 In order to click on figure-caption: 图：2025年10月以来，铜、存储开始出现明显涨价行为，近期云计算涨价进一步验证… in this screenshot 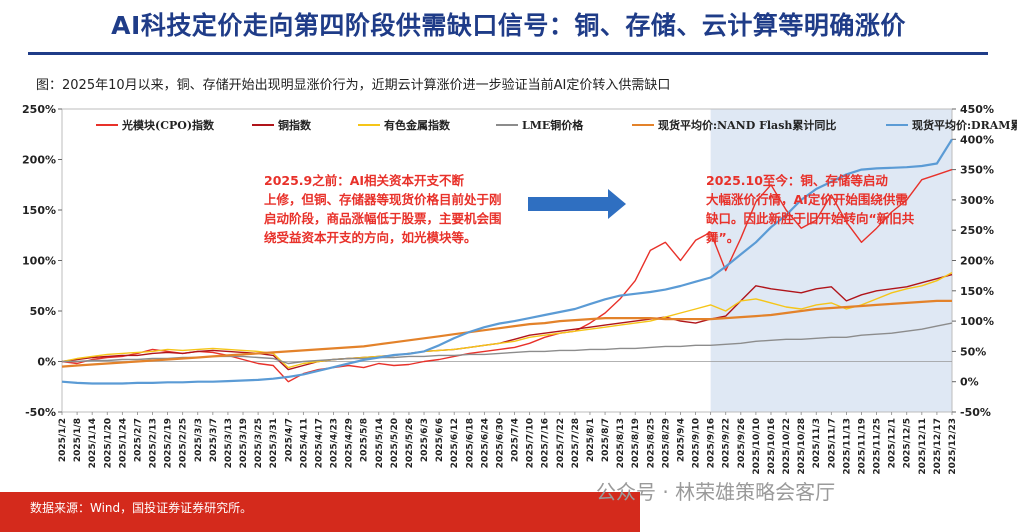, I will do `click(353, 85)`.